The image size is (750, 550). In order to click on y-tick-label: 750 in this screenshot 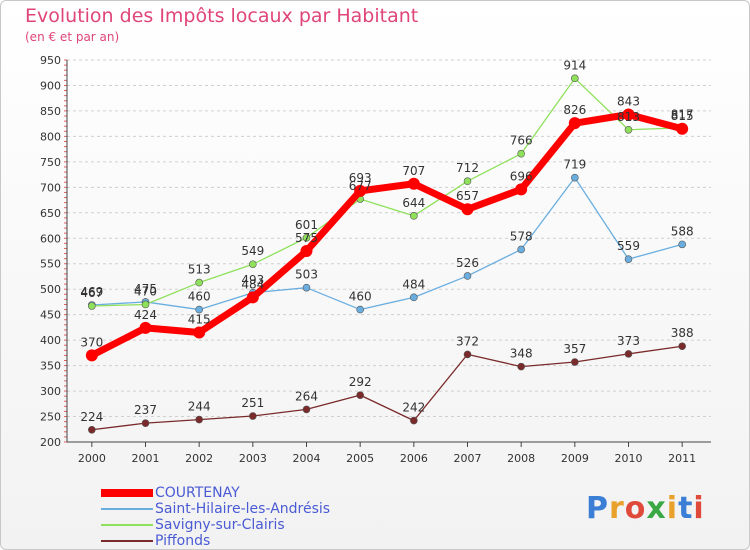, I will do `click(50, 162)`.